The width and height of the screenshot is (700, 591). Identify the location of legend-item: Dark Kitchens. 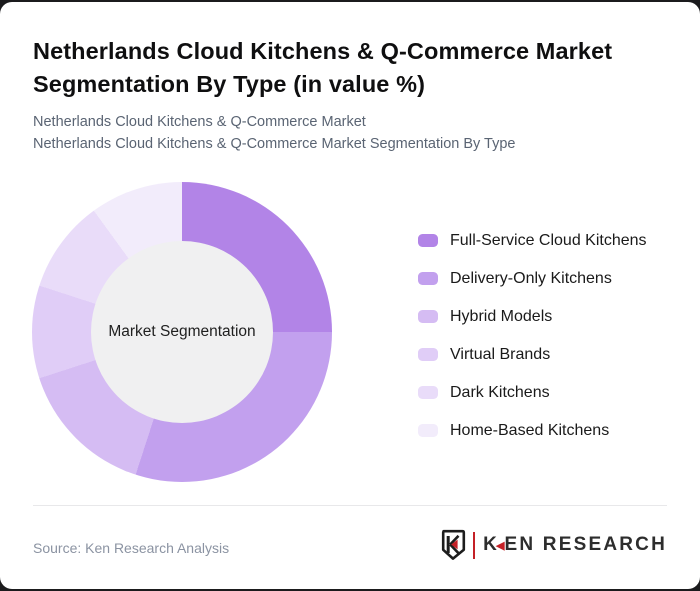
(532, 392).